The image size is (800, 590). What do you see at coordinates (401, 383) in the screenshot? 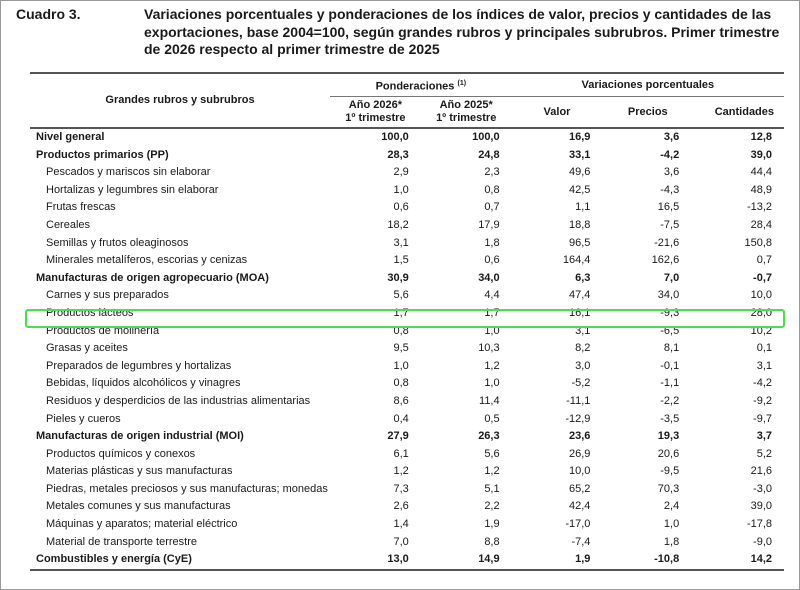
I see `cell-ponderacion-2026: 0,8` at bounding box center [401, 383].